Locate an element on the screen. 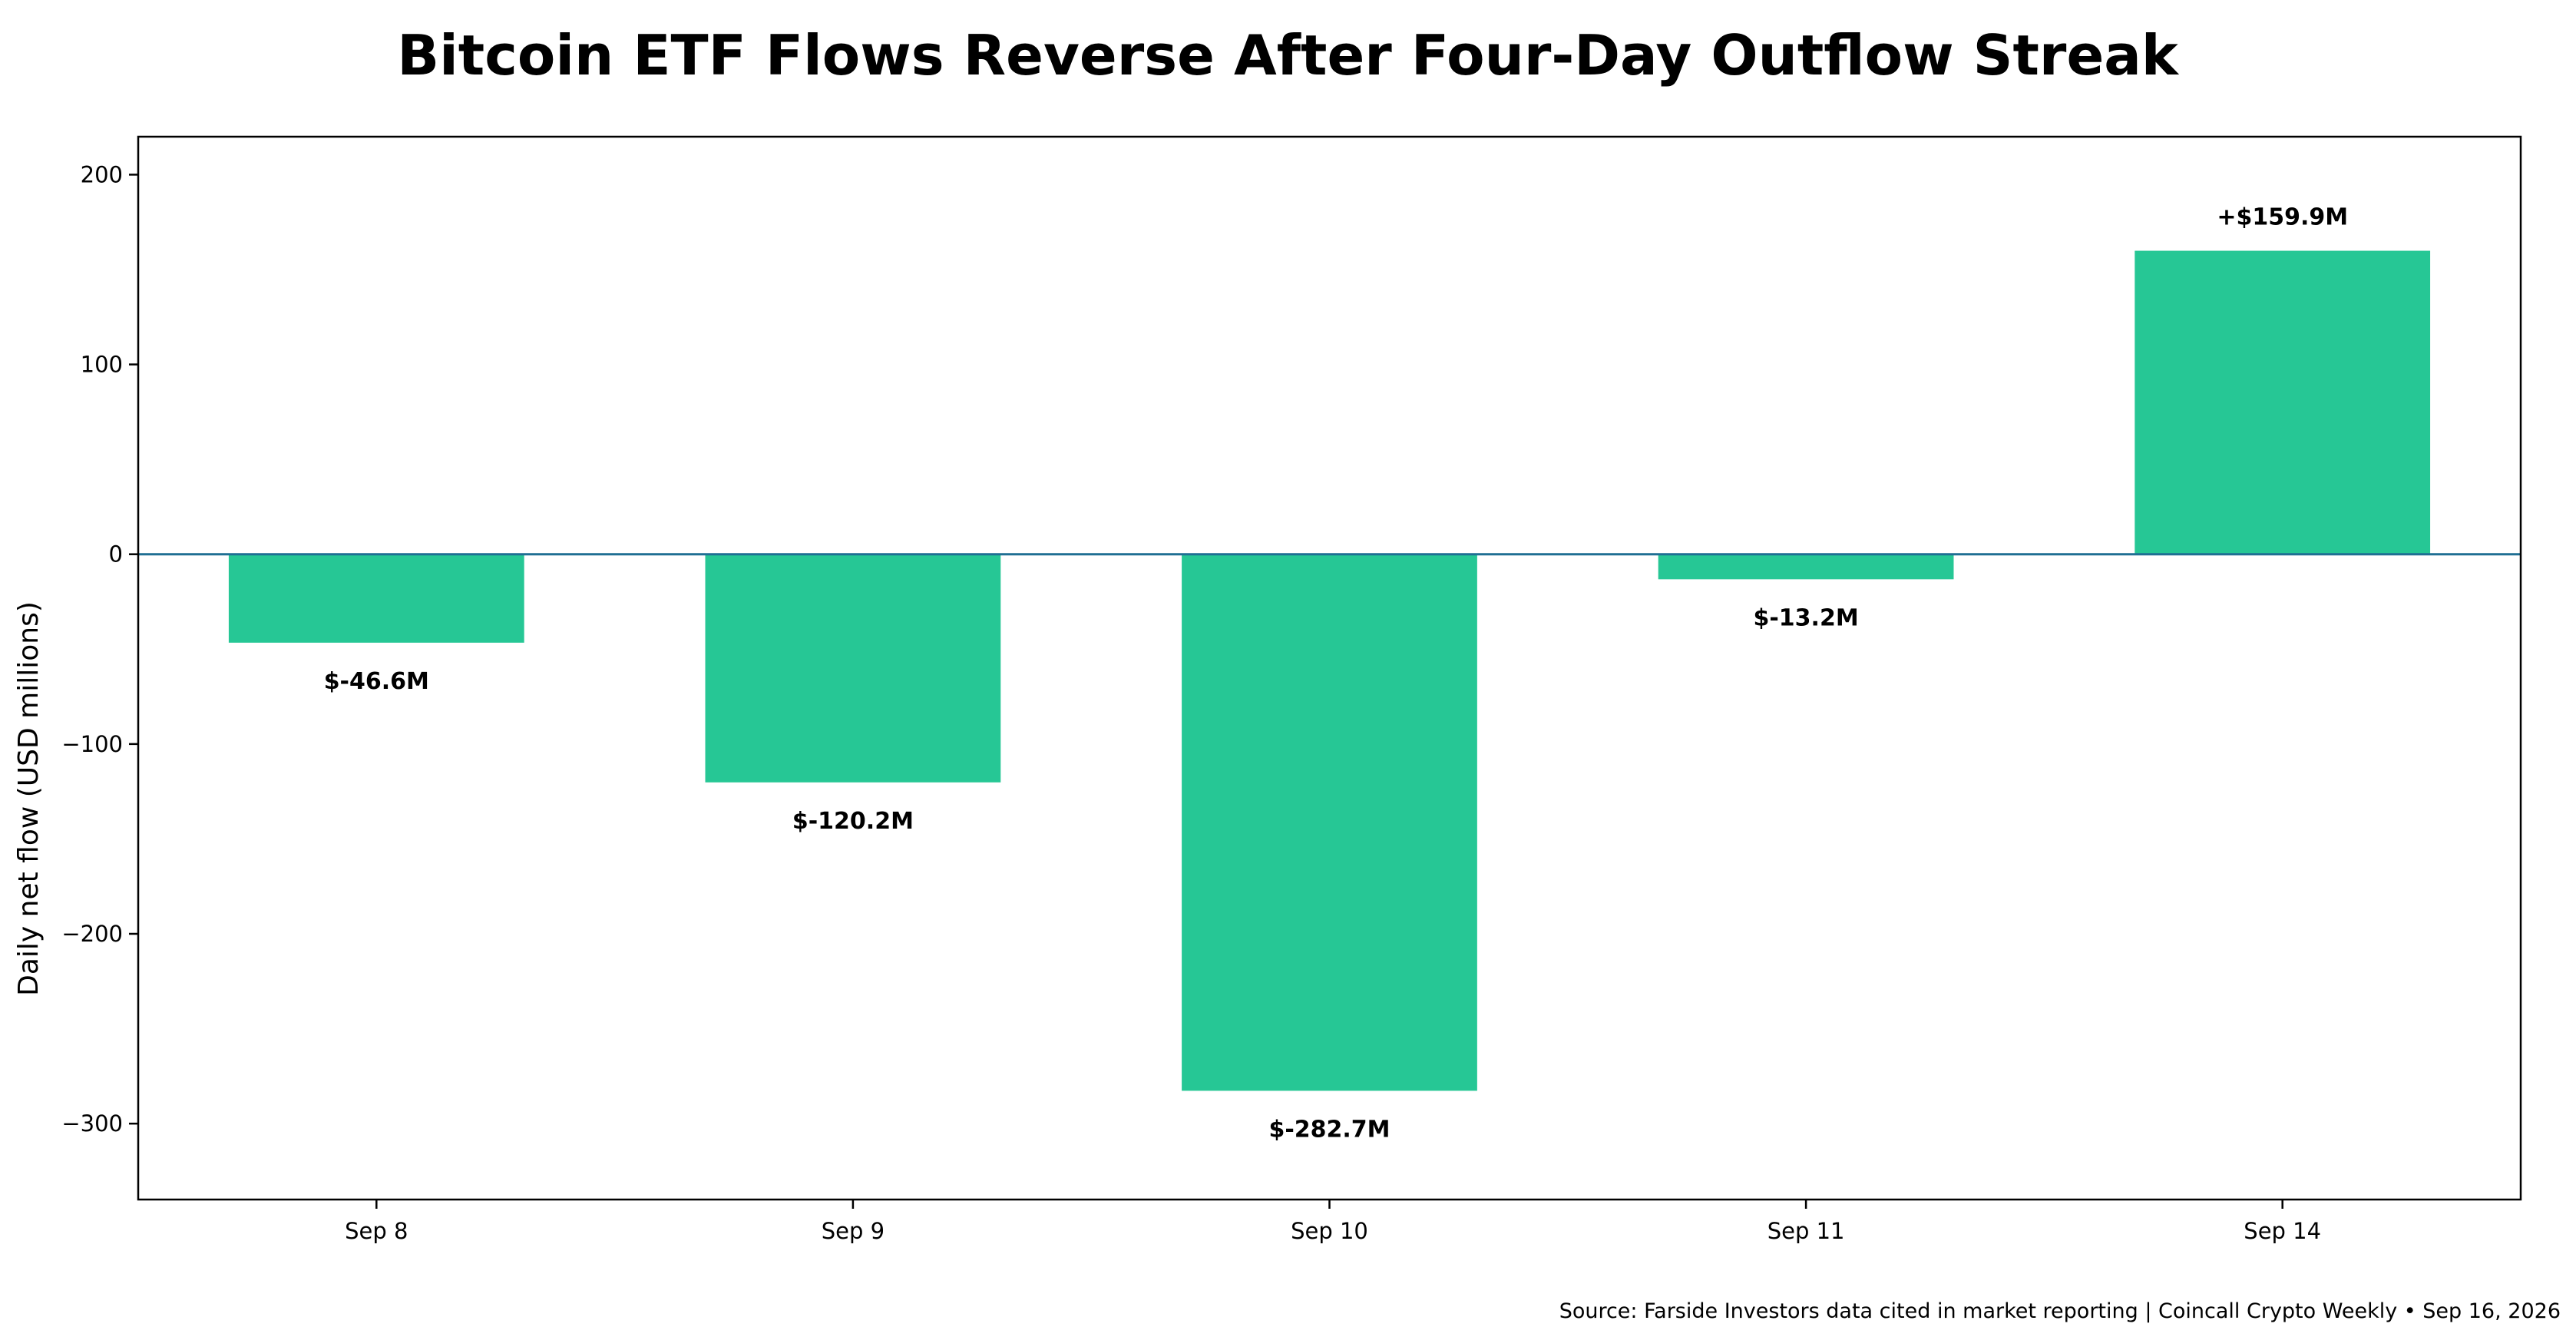 This screenshot has width=2576, height=1337. x-tick-label-4: Sep 14 is located at coordinates (2282, 1231).